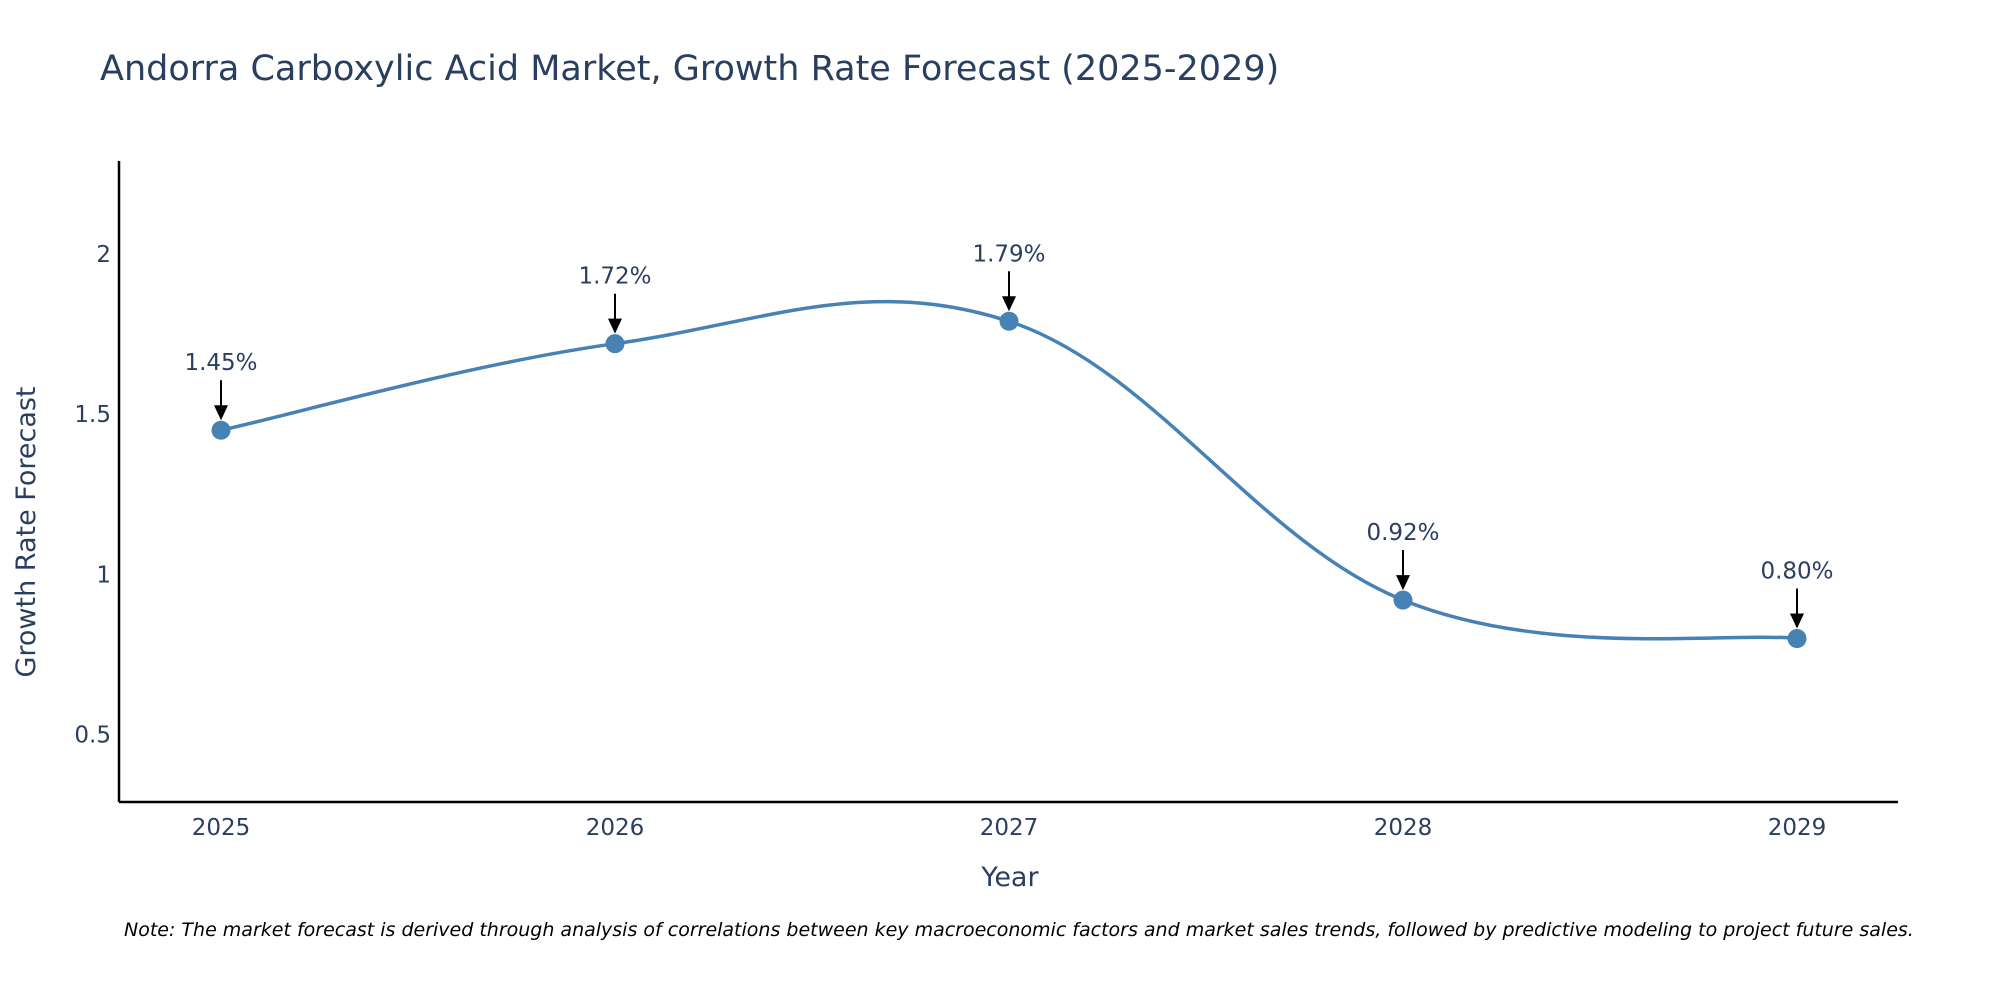 This screenshot has width=2000, height=1000. What do you see at coordinates (614, 277) in the screenshot?
I see `data-label: 1.72%` at bounding box center [614, 277].